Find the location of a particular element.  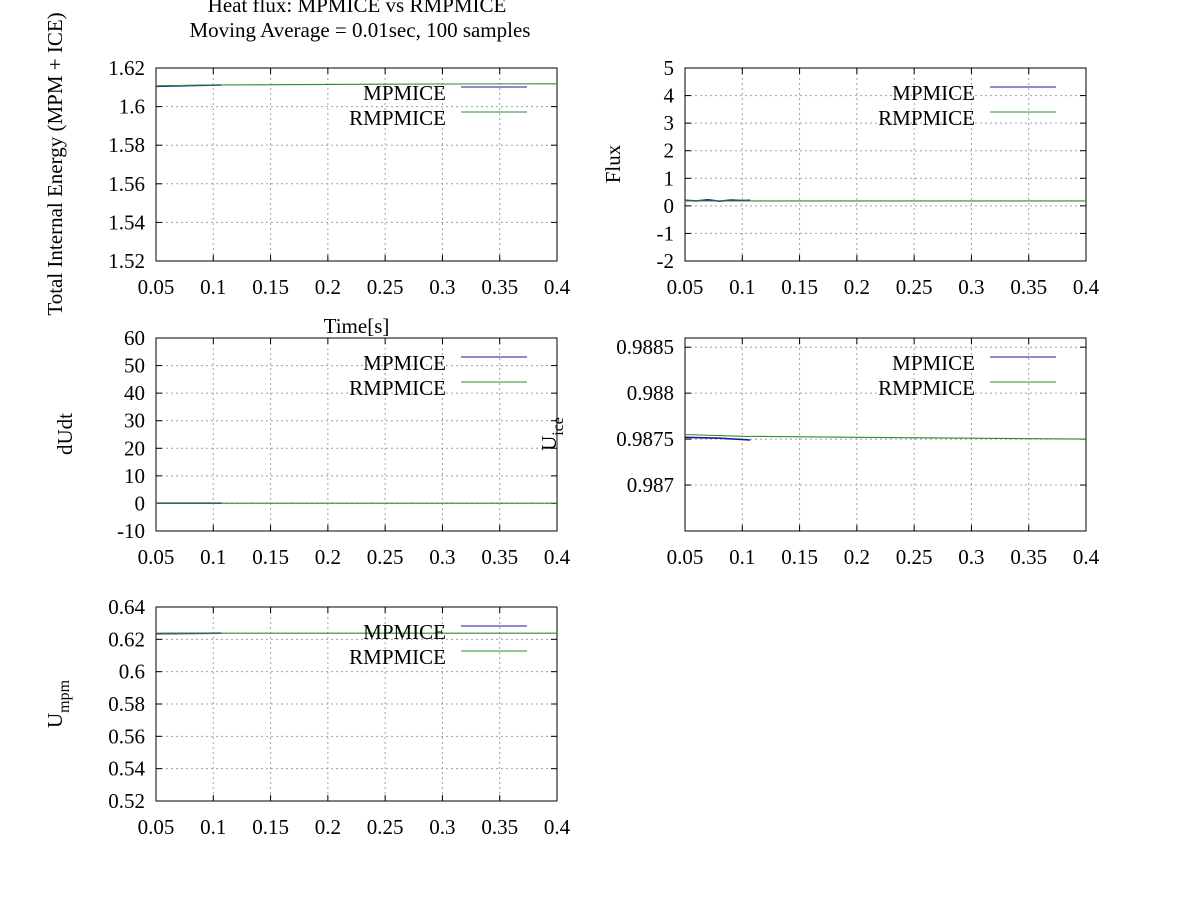

figure-title: Heat flux: MPMICE vs RMPMICE is located at coordinates (357, 8).